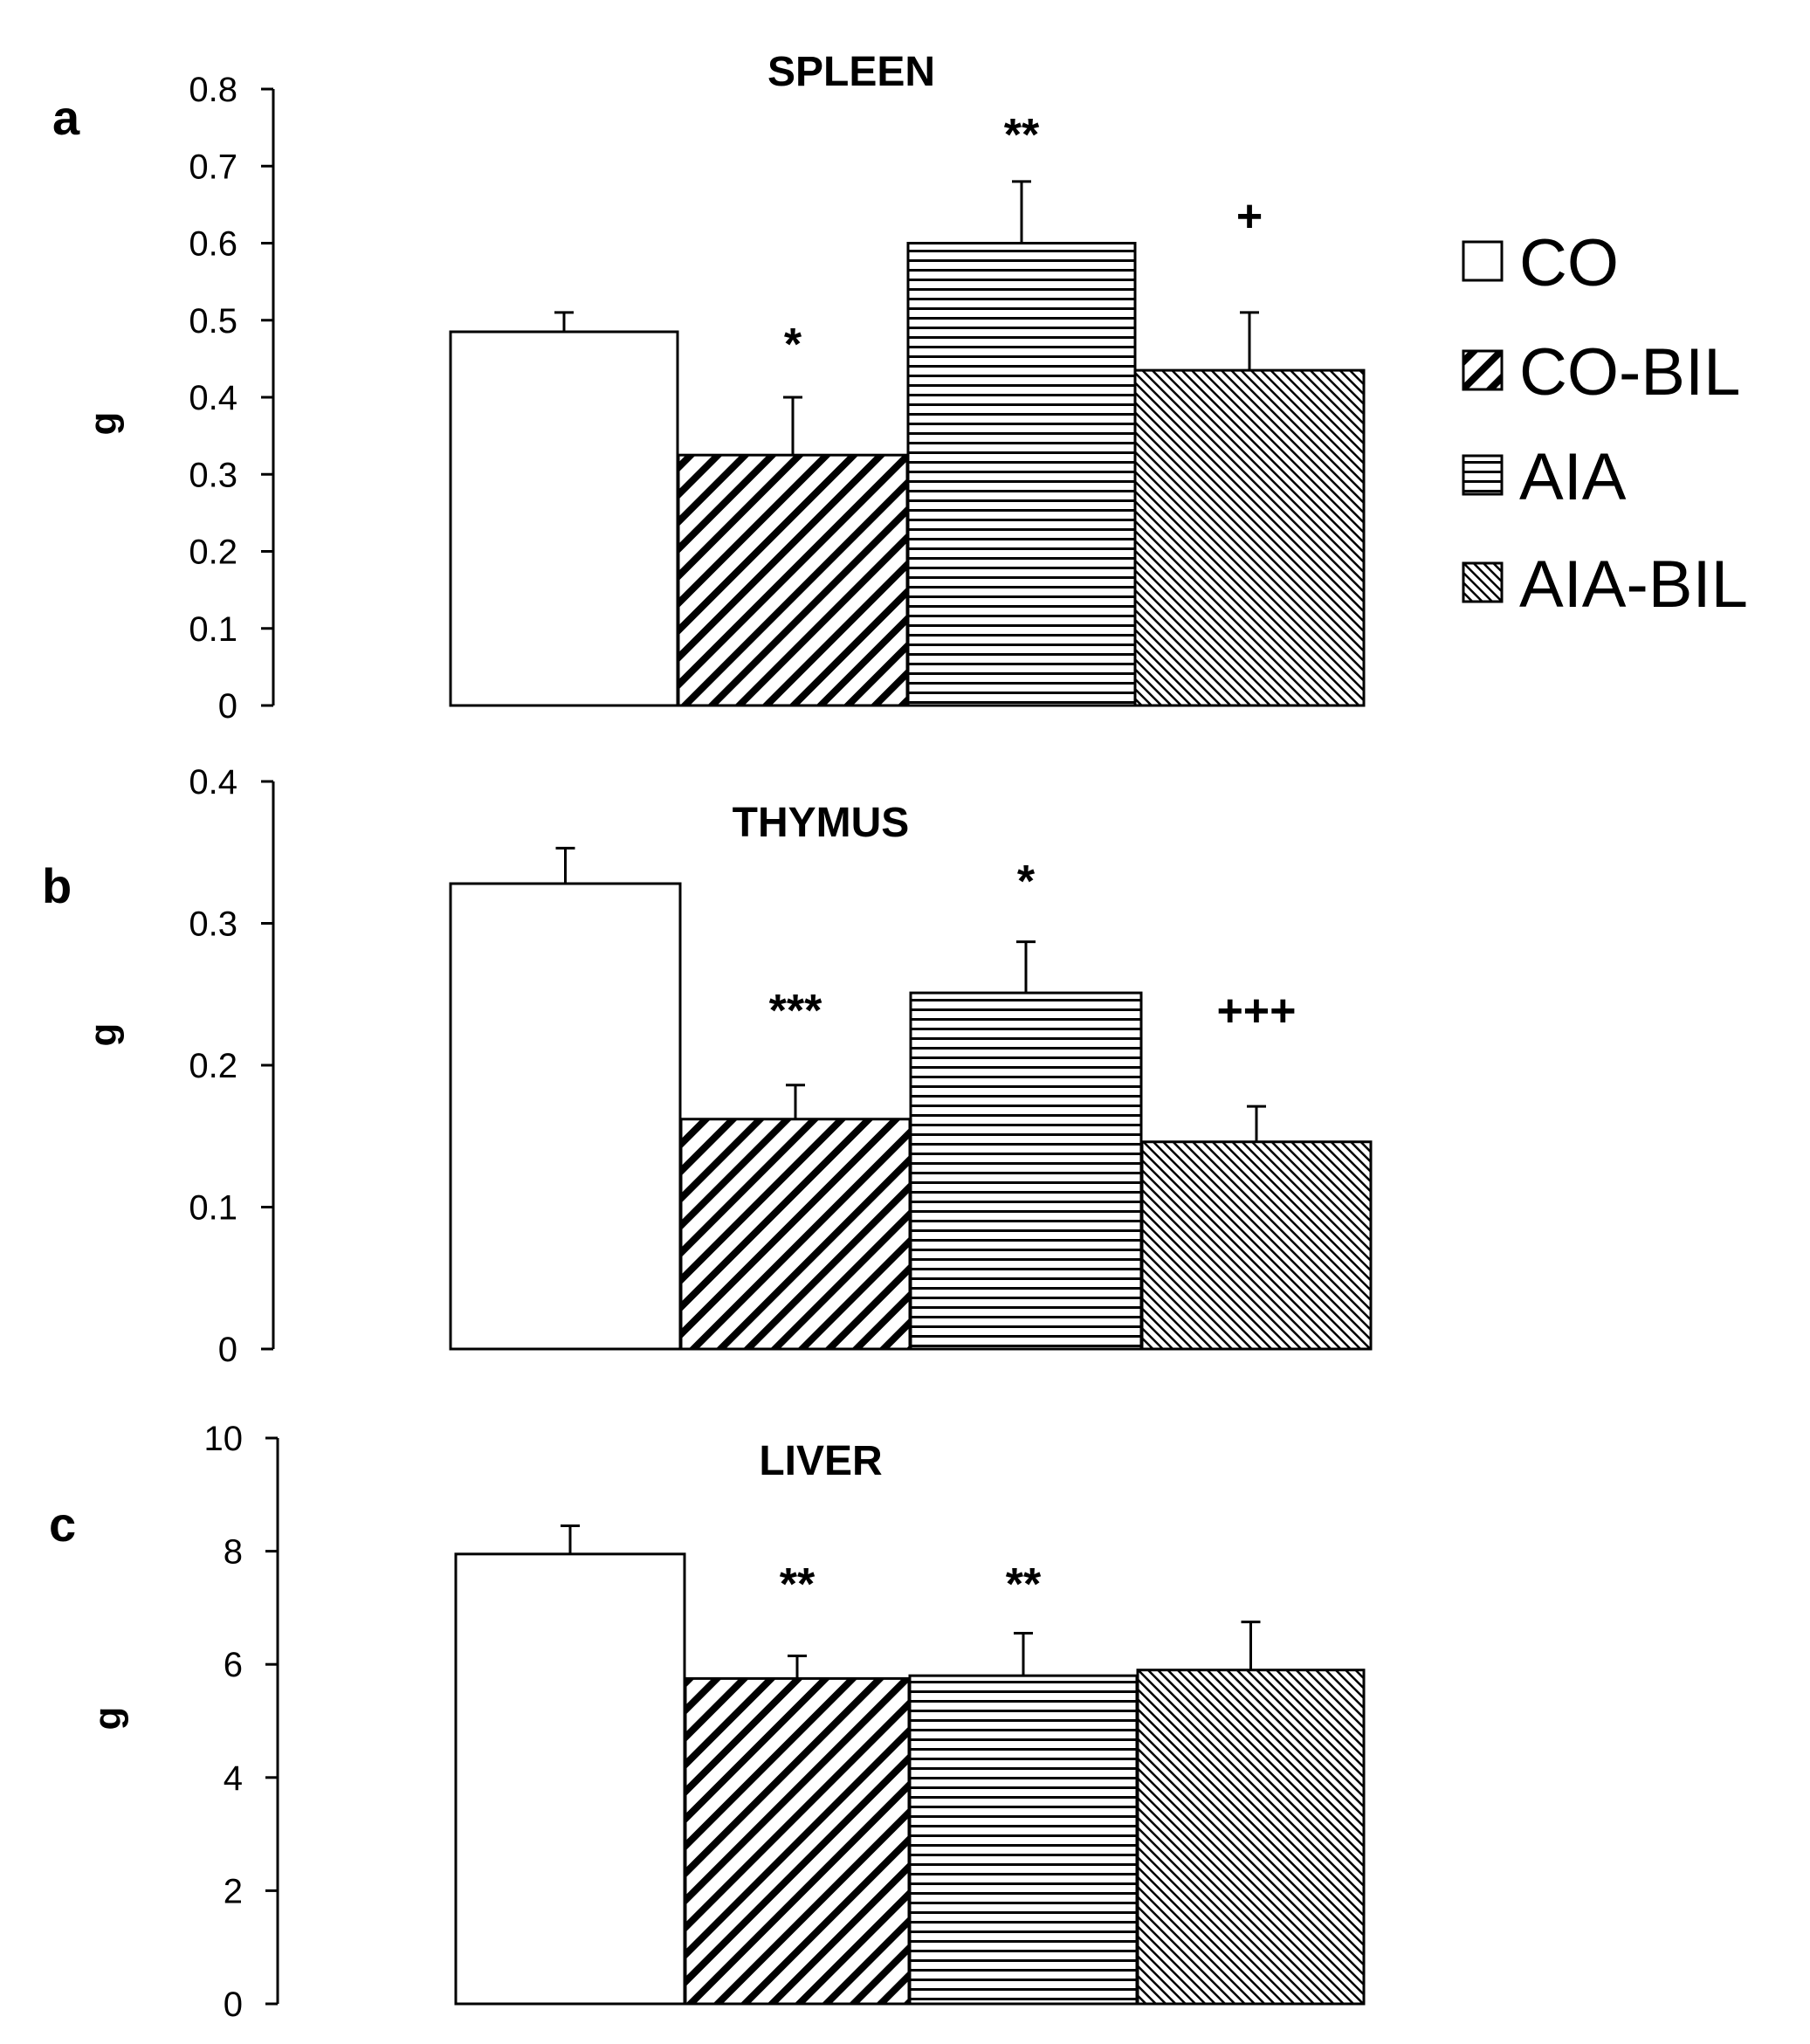  Describe the element at coordinates (1634, 584) in the screenshot. I see `legend-label: AIA-BIL` at that location.